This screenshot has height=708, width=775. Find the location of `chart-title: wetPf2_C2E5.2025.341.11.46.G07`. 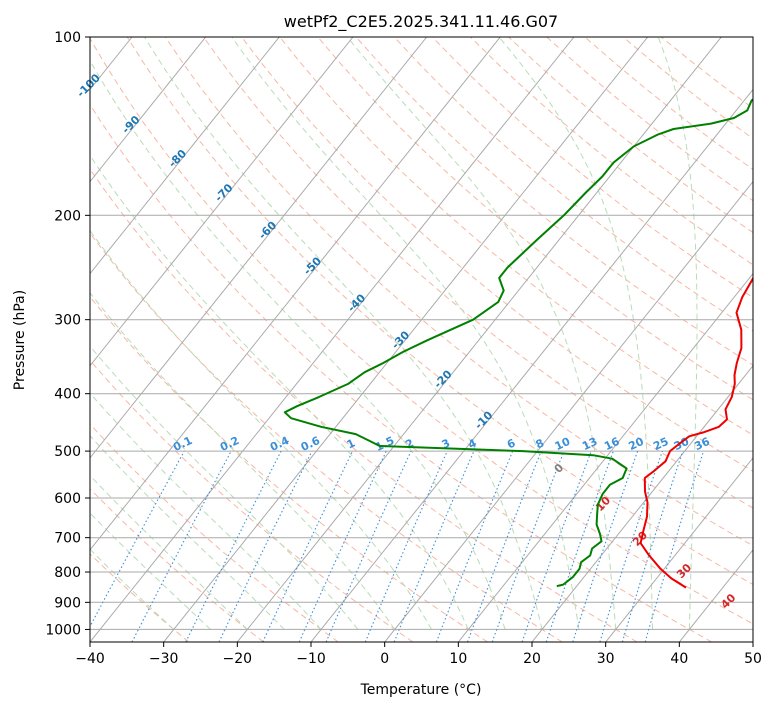

chart-title: wetPf2_C2E5.2025.341.11.46.G07 is located at coordinates (421, 22).